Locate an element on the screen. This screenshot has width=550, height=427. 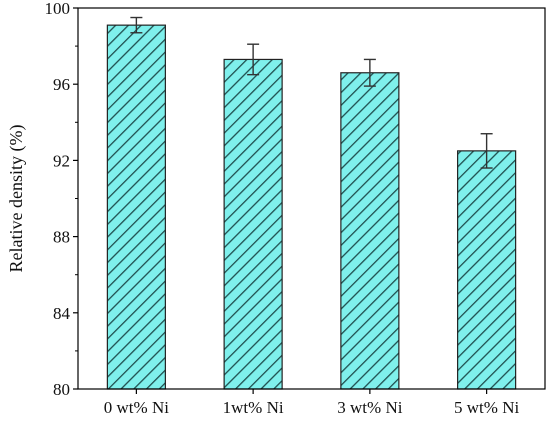
y-tick-label: 100 is located at coordinates (58, 9).